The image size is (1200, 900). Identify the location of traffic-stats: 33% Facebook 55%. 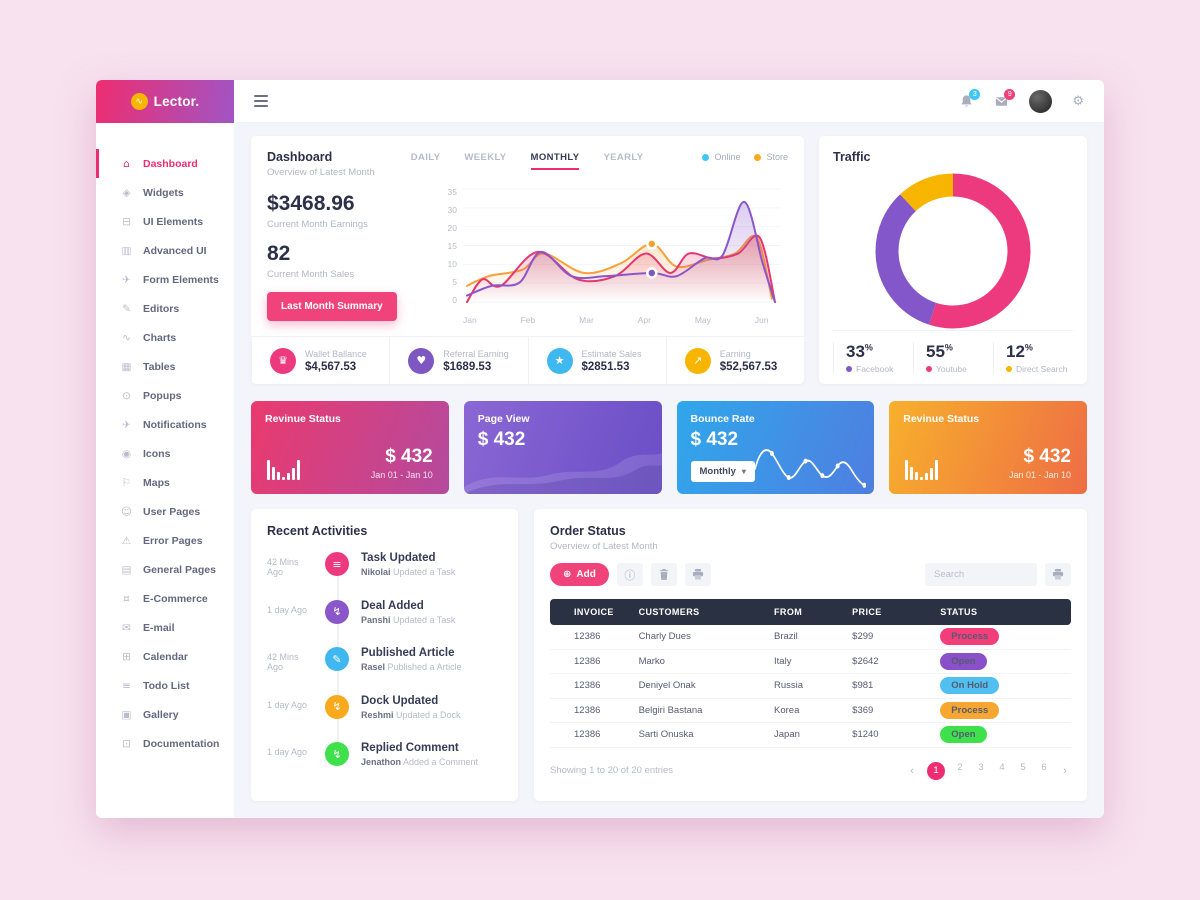
(953, 357).